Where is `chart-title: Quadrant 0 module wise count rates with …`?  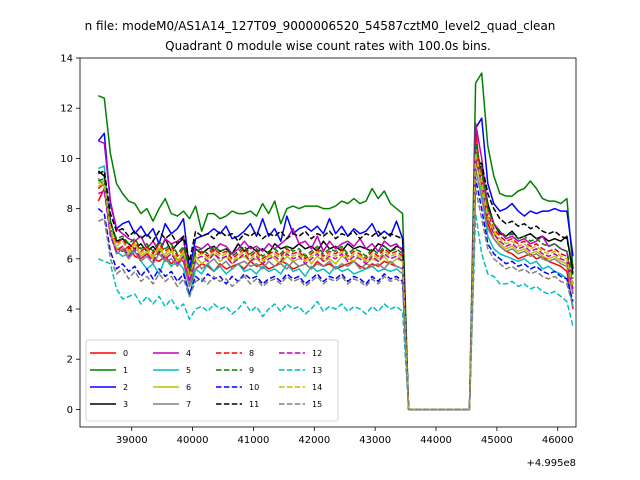
chart-title: Quadrant 0 module wise count rates with … is located at coordinates (328, 46).